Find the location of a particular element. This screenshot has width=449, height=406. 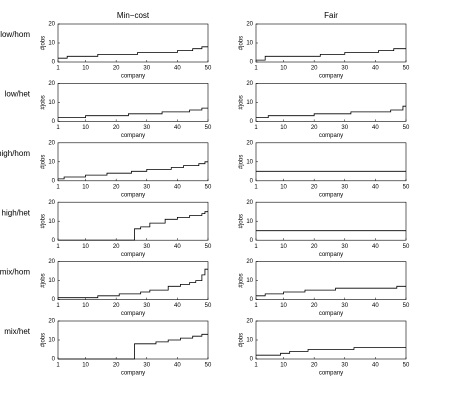

column-title: Fair is located at coordinates (331, 15).